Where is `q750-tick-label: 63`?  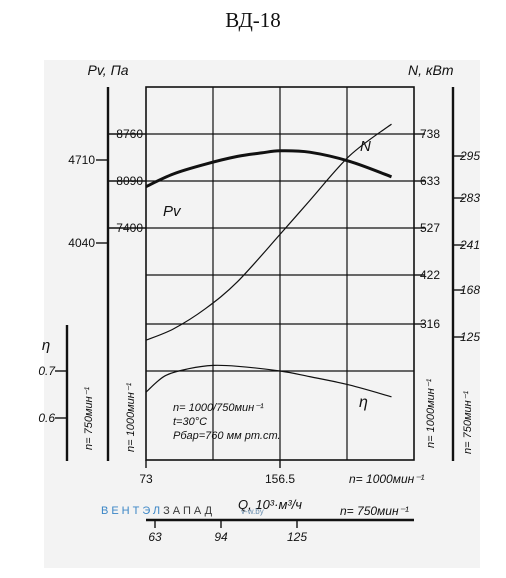 q750-tick-label: 63 is located at coordinates (155, 537).